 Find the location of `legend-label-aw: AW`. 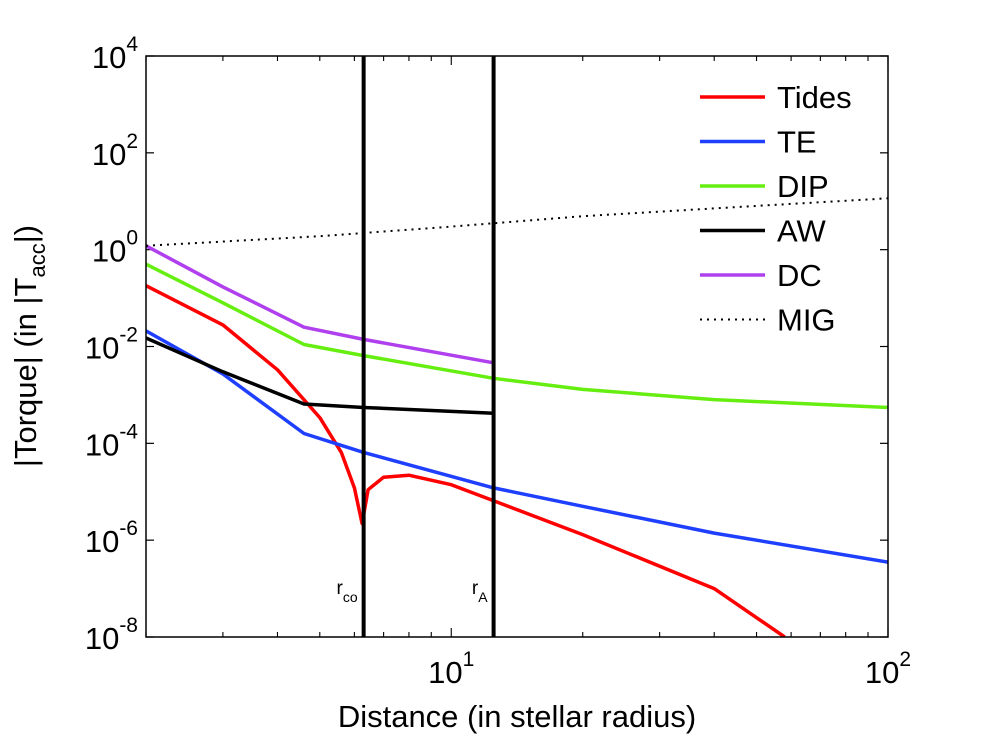

legend-label-aw: AW is located at coordinates (802, 231).